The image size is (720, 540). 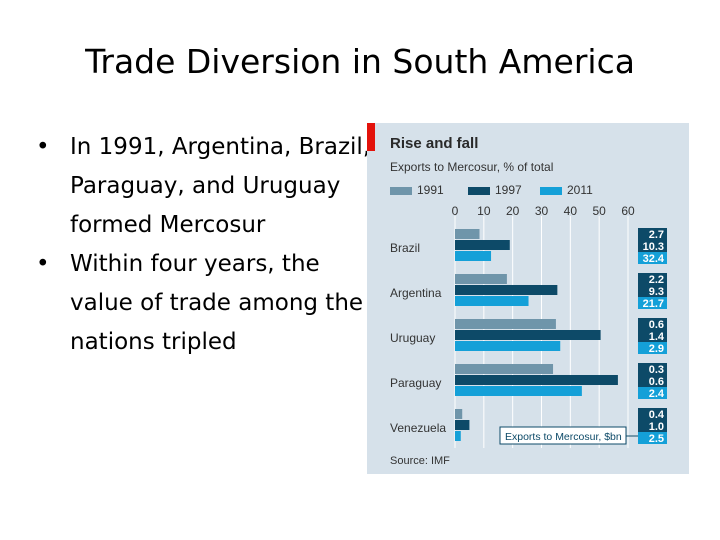 What do you see at coordinates (656, 349) in the screenshot?
I see `value-box-label: 2.9` at bounding box center [656, 349].